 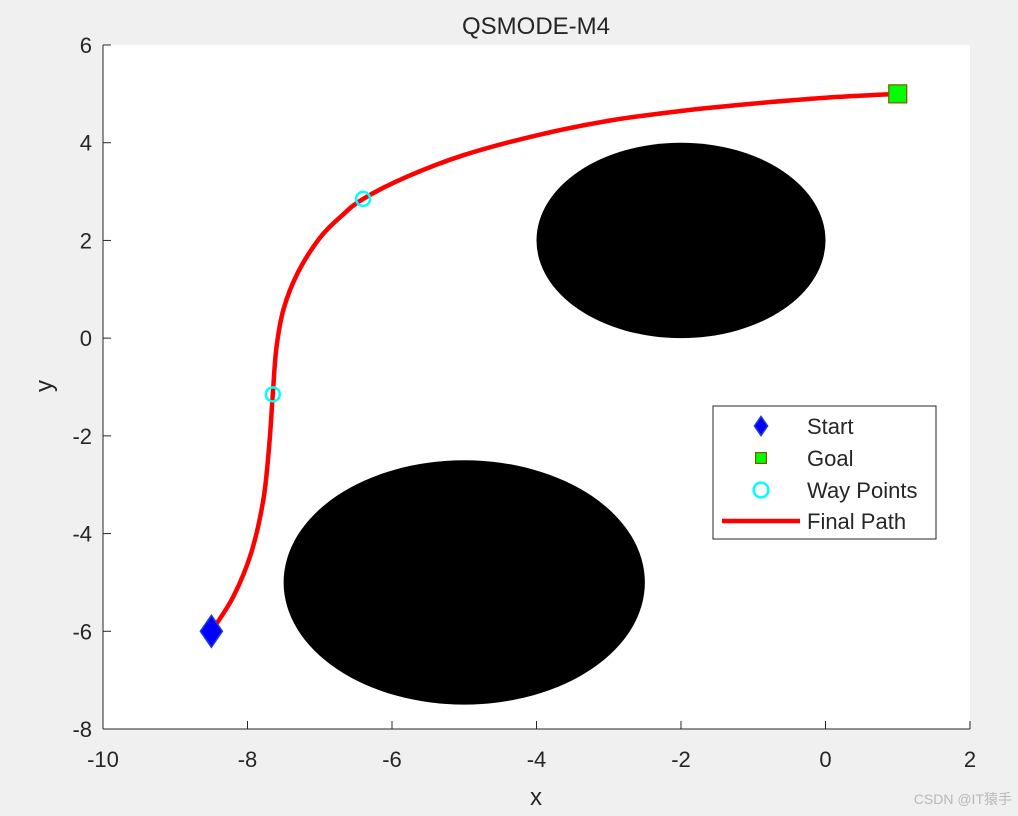 I want to click on legend-swatch-way-points, so click(x=761, y=490).